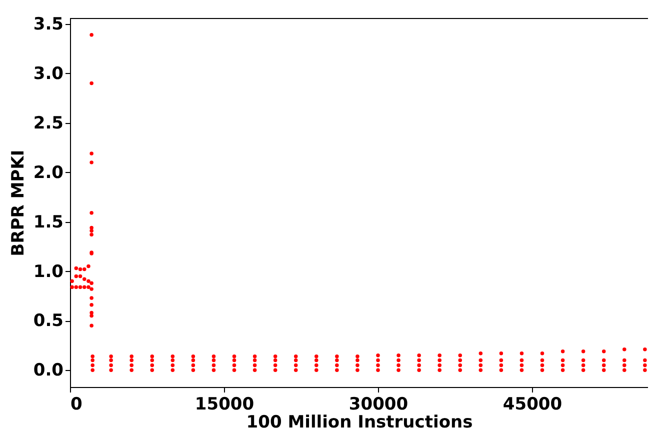  I want to click on y-tick-label: 0.5, so click(48, 321).